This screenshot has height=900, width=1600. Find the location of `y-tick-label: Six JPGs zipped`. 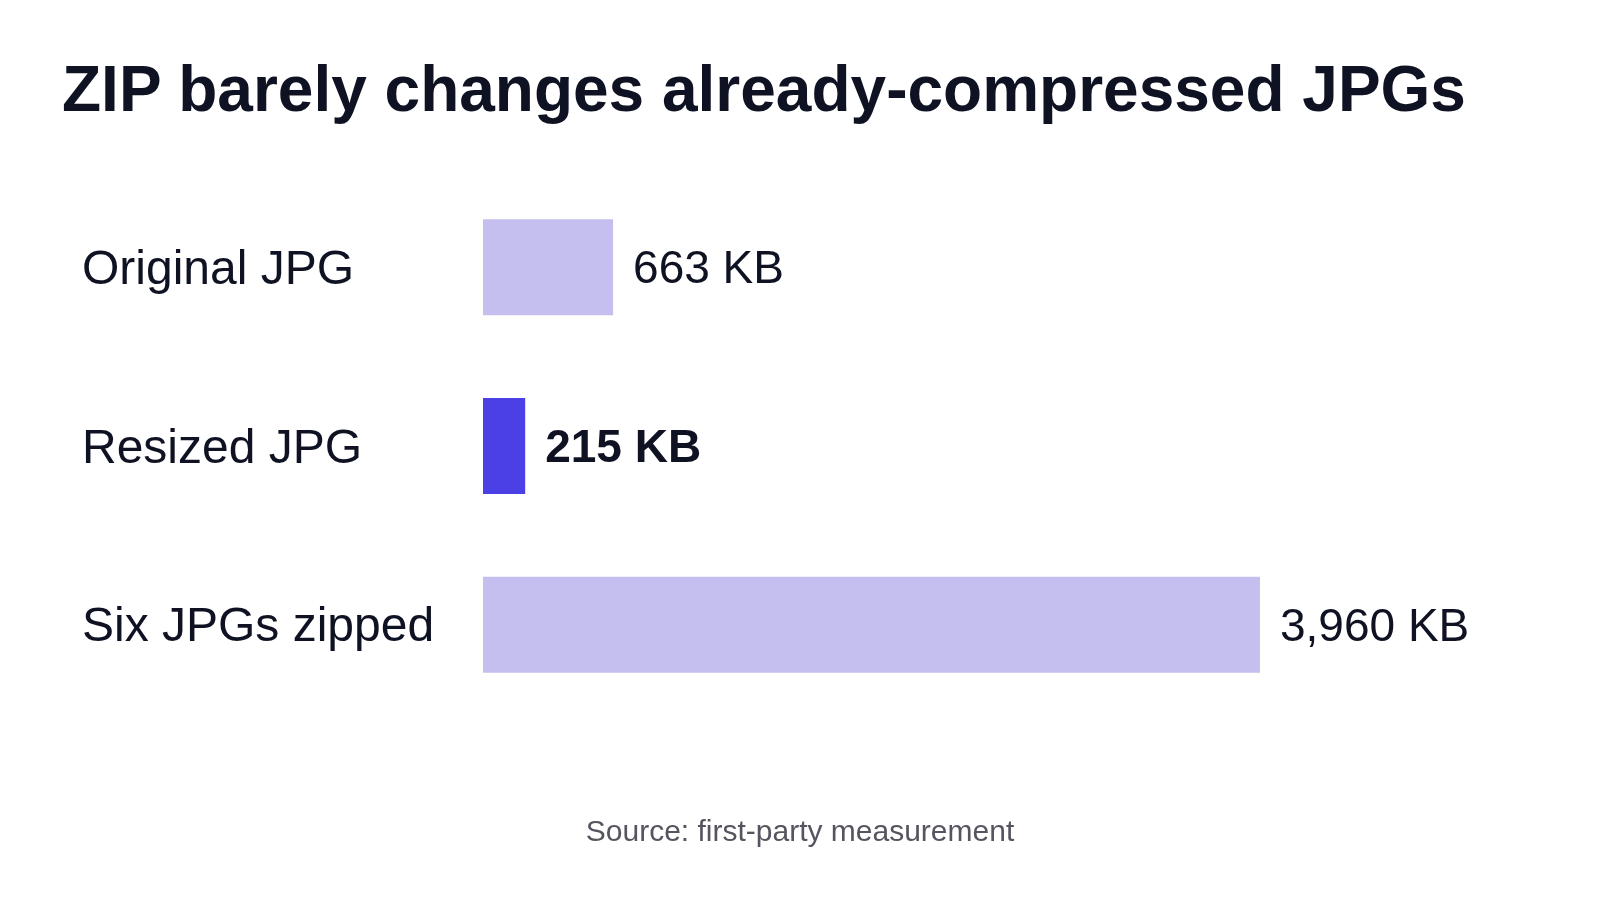

y-tick-label: Six JPGs zipped is located at coordinates (258, 625).